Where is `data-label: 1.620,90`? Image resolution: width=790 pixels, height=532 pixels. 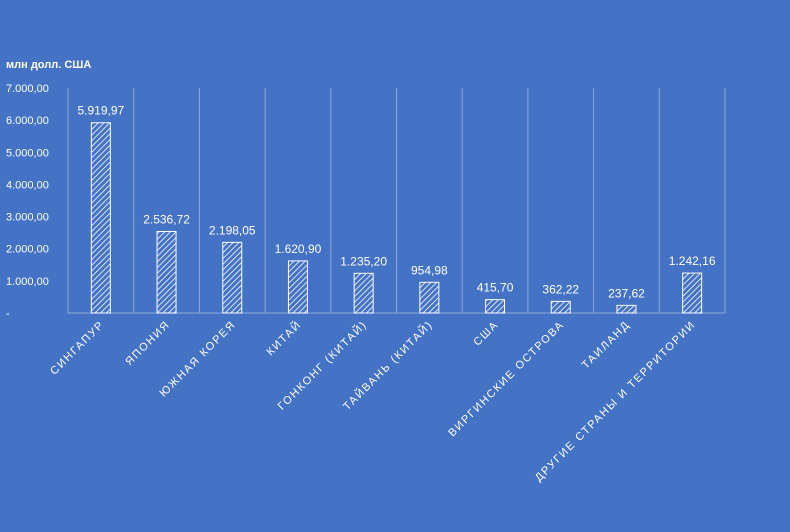
data-label: 1.620,90 is located at coordinates (298, 249).